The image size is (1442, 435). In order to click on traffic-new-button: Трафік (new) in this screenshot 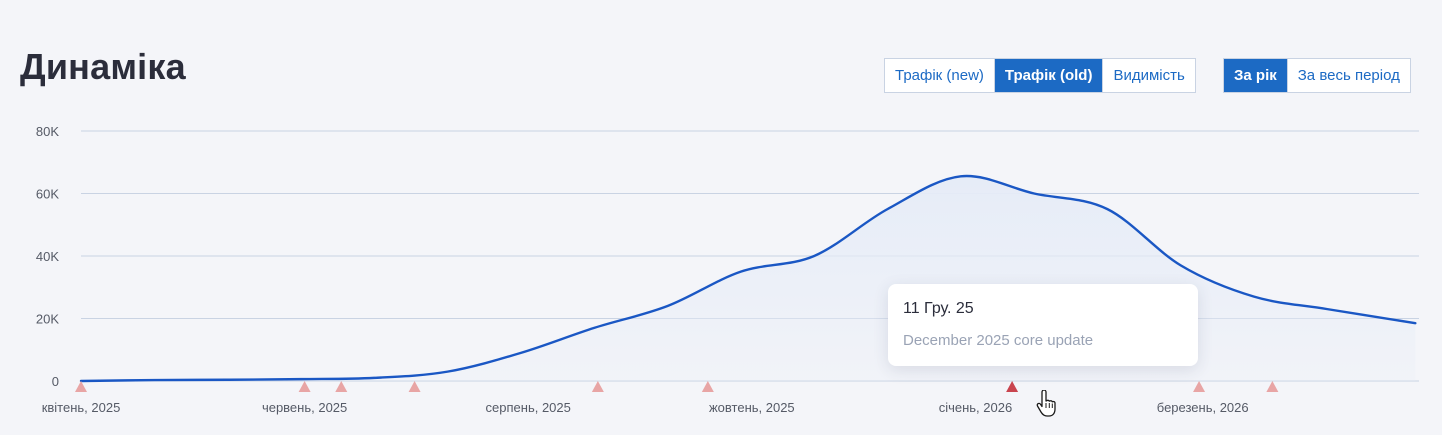, I will do `click(939, 75)`.